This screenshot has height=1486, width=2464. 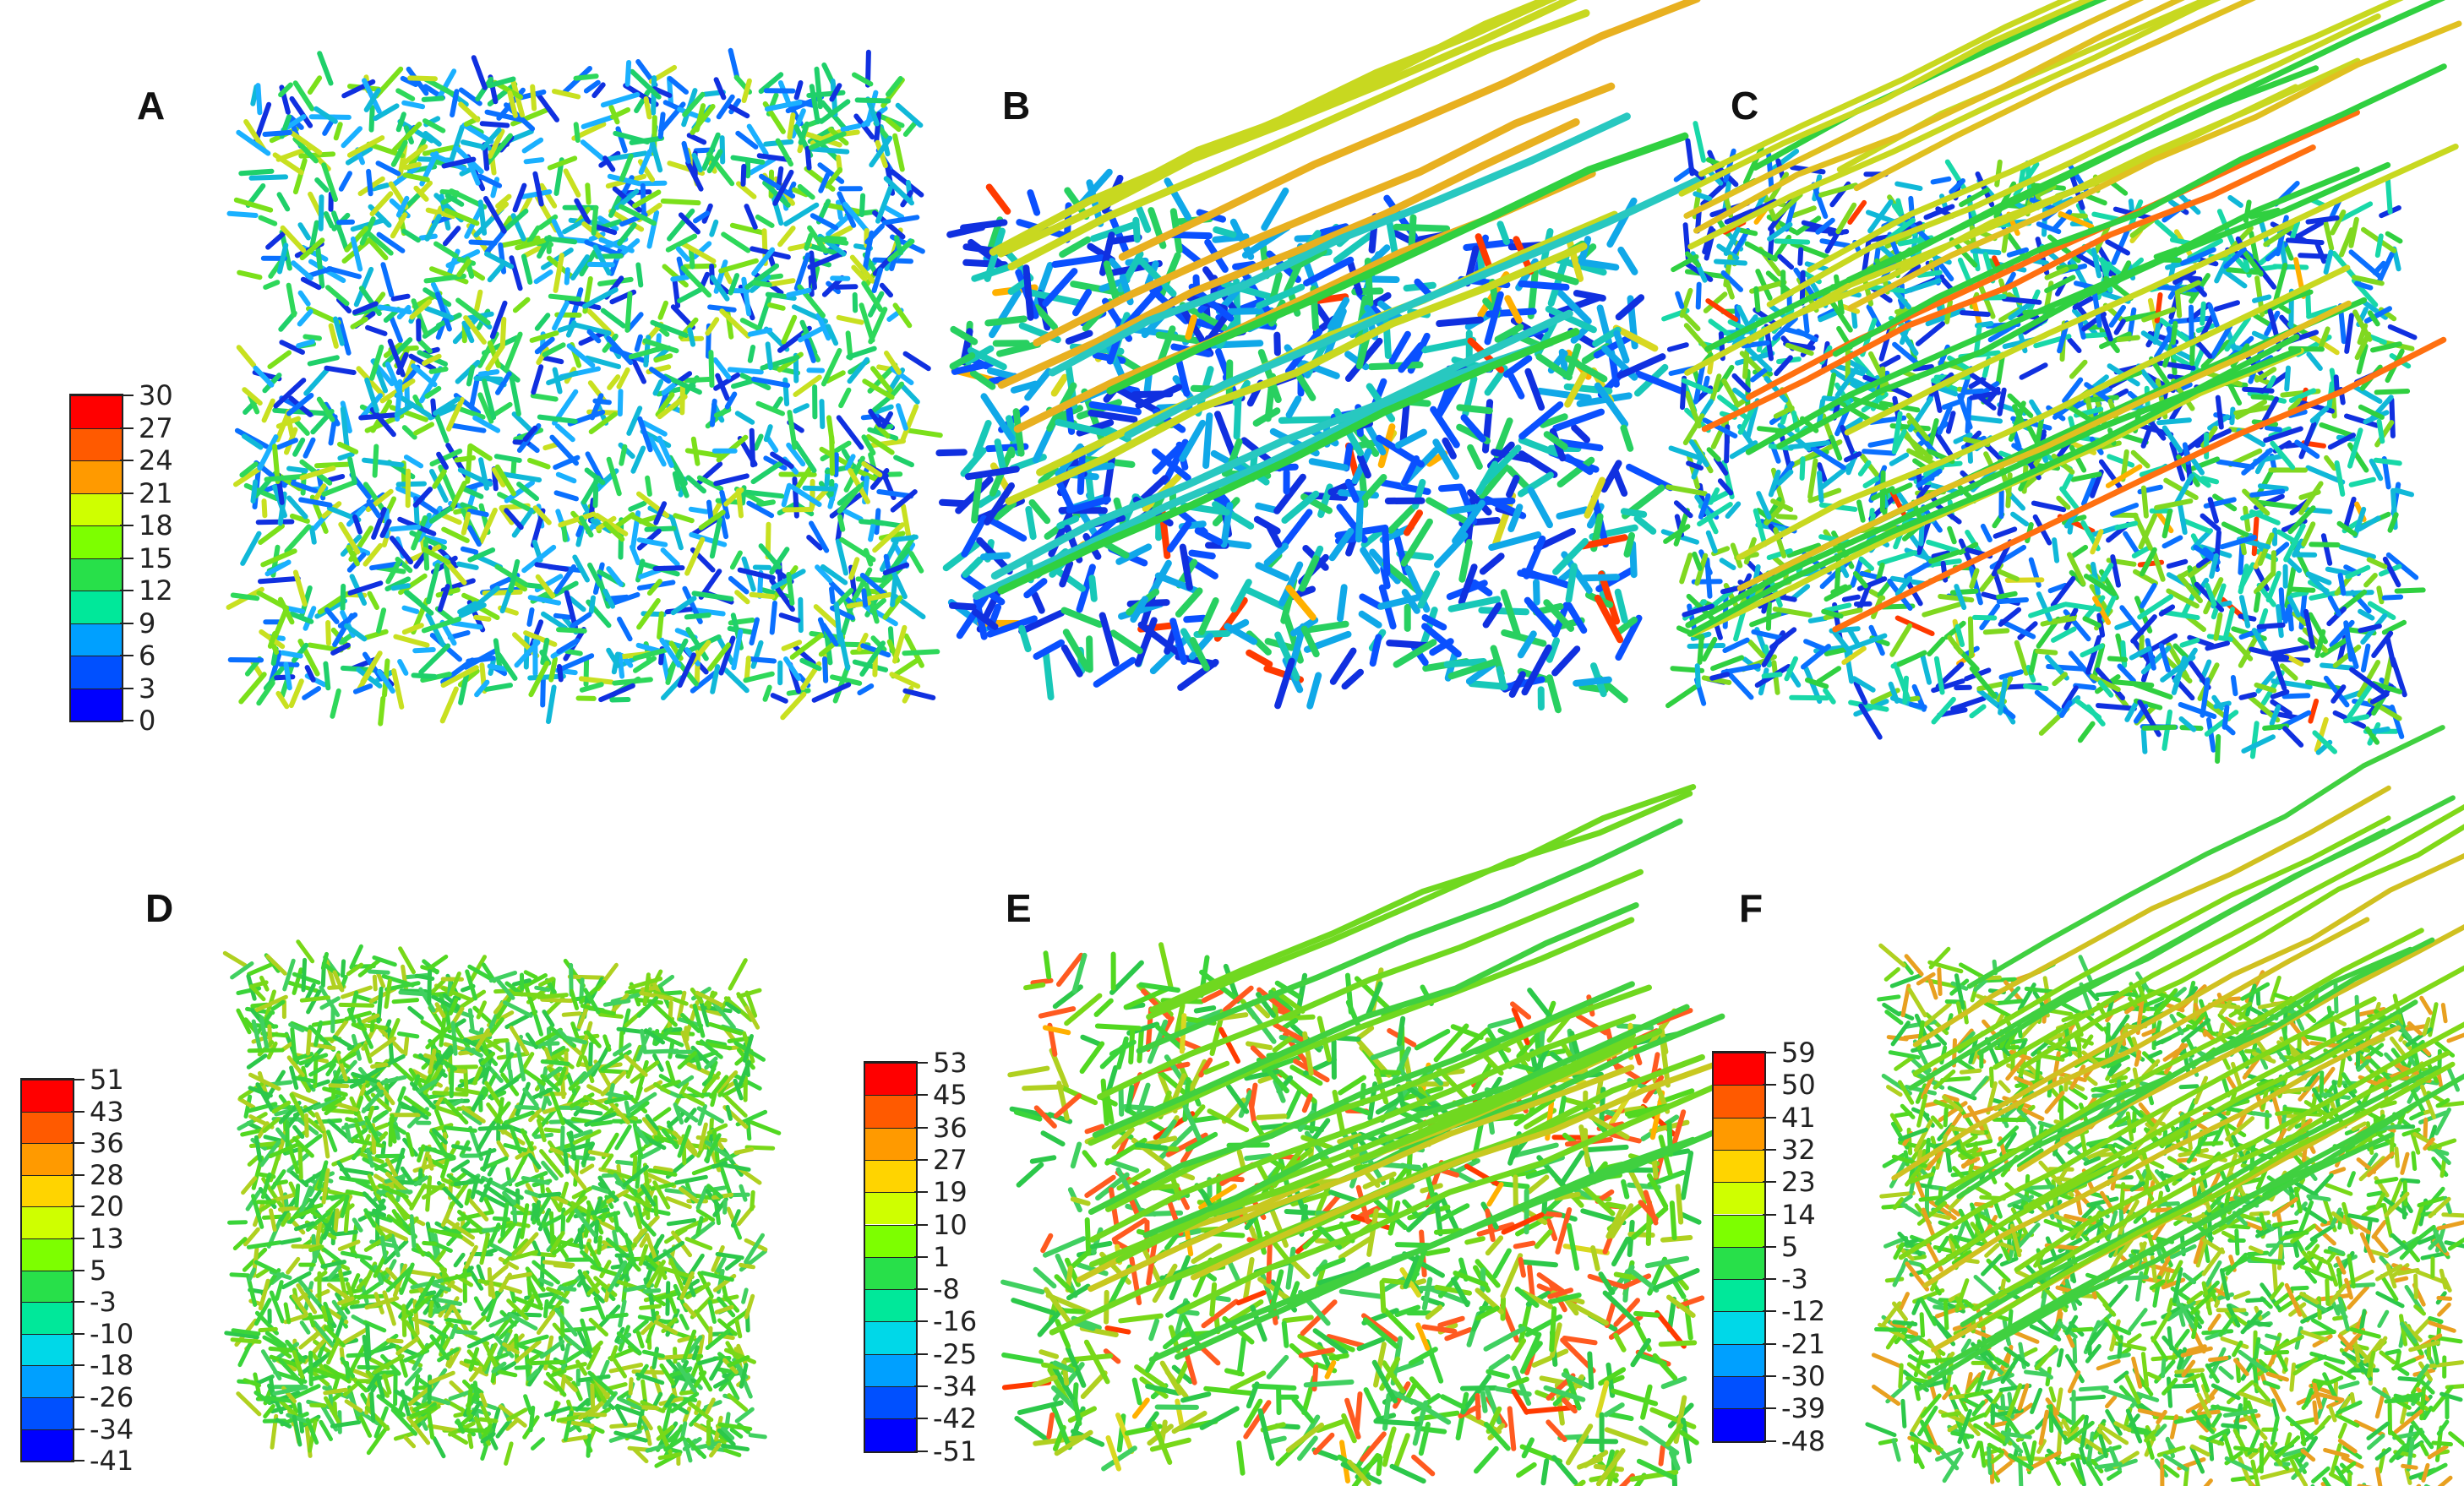 I want to click on legend-tick-label: 14, so click(x=1799, y=1214).